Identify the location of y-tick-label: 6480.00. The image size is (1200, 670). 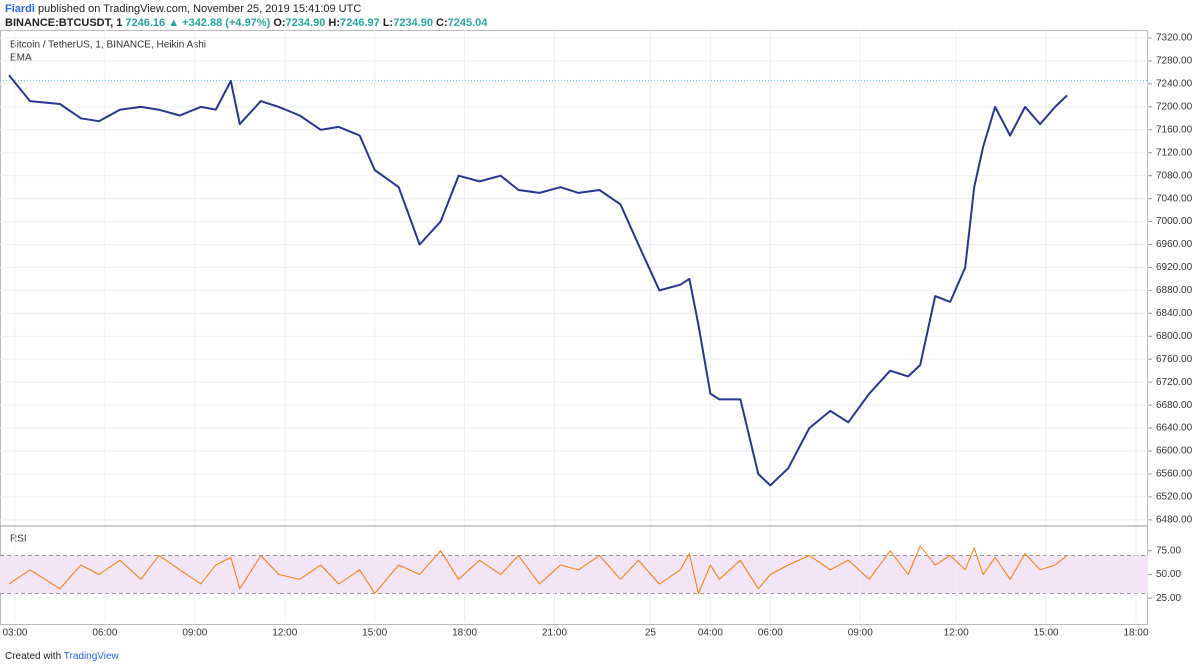
(1174, 519).